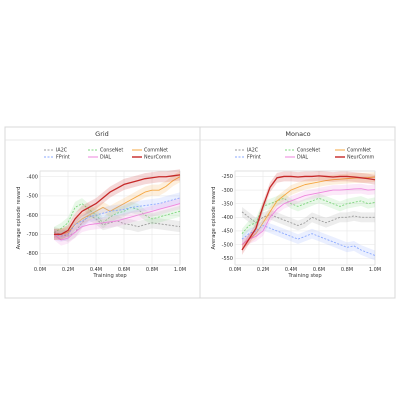 This screenshot has width=400, height=400. I want to click on series-band-fprint, so click(308, 240).